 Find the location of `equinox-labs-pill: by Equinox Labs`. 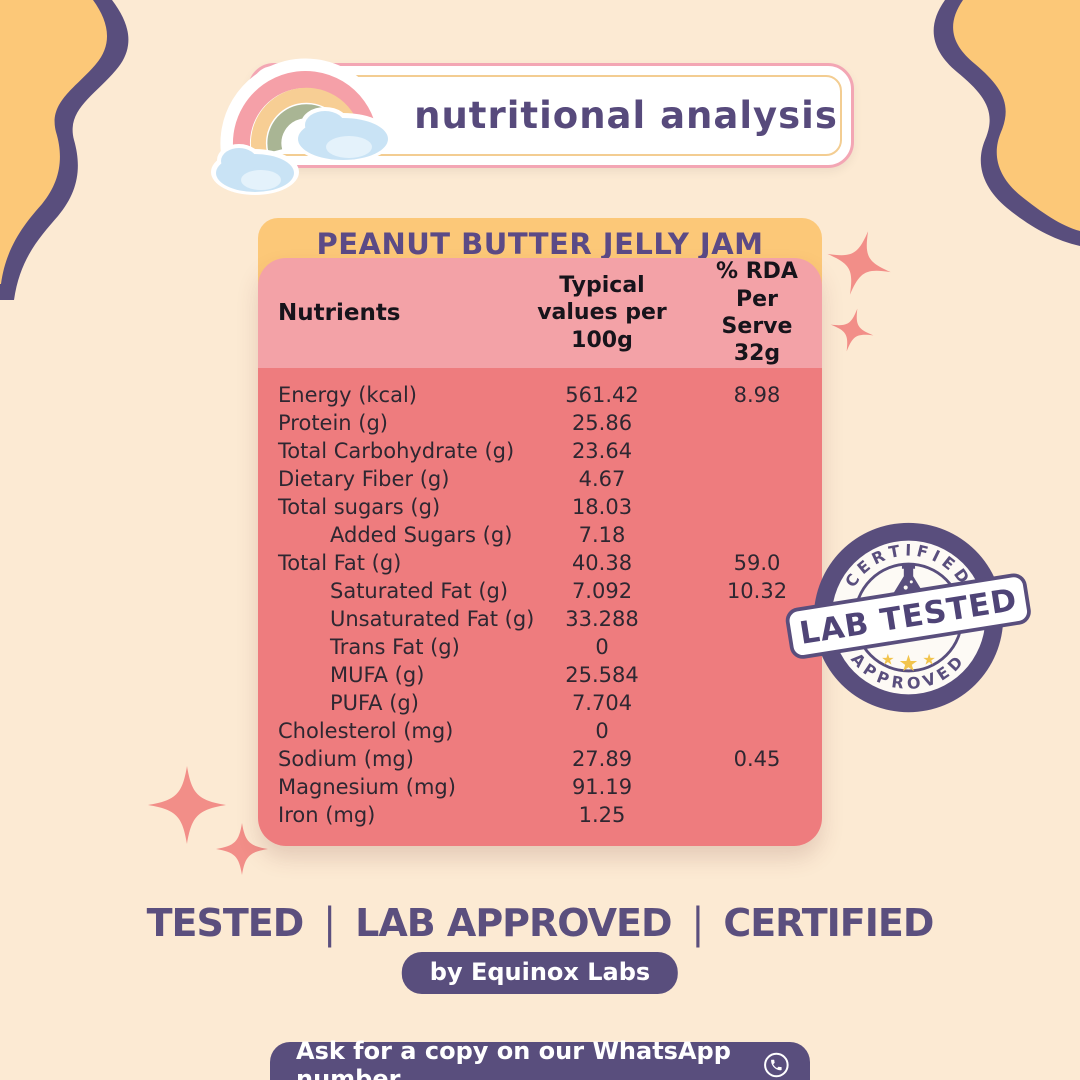

equinox-labs-pill: by Equinox Labs is located at coordinates (540, 973).